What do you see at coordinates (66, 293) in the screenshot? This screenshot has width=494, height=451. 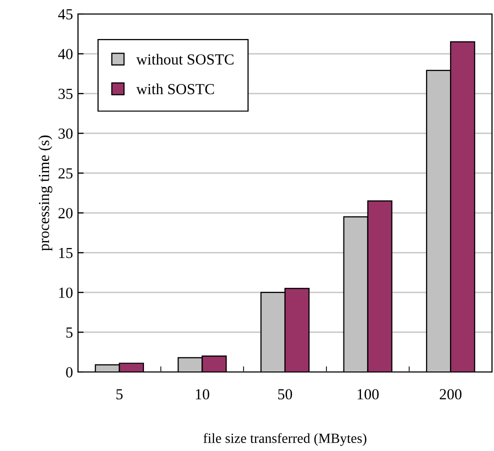 I see `y-tick-label: 10` at bounding box center [66, 293].